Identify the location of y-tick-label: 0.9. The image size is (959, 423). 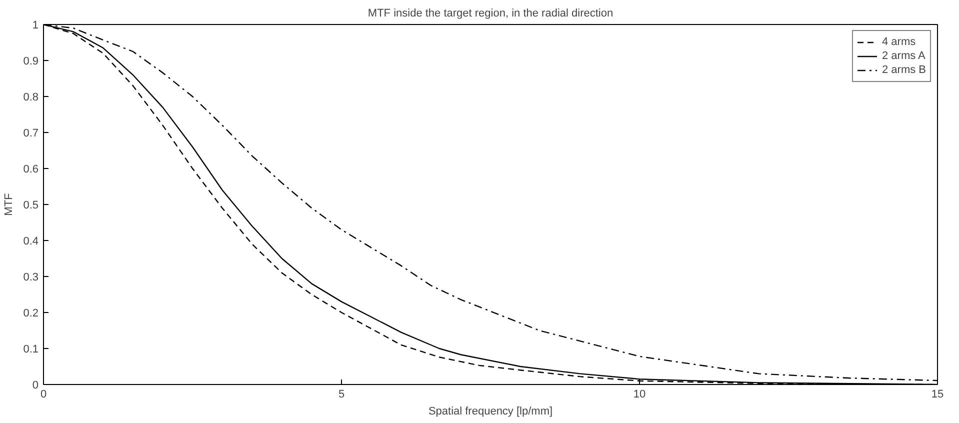
(31, 62).